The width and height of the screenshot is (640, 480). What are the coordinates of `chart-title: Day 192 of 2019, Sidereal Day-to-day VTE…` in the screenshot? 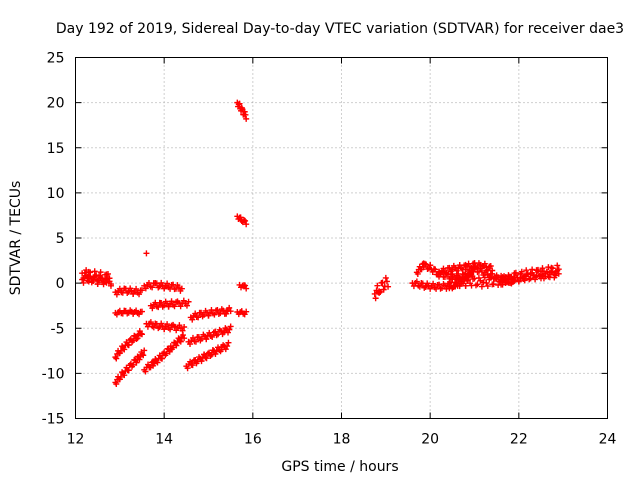 It's located at (340, 29).